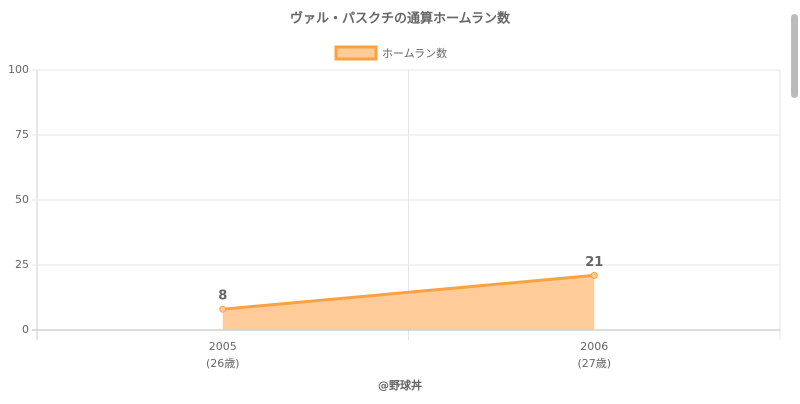 Image resolution: width=800 pixels, height=404 pixels. What do you see at coordinates (794, 56) in the screenshot?
I see `scrollbar` at bounding box center [794, 56].